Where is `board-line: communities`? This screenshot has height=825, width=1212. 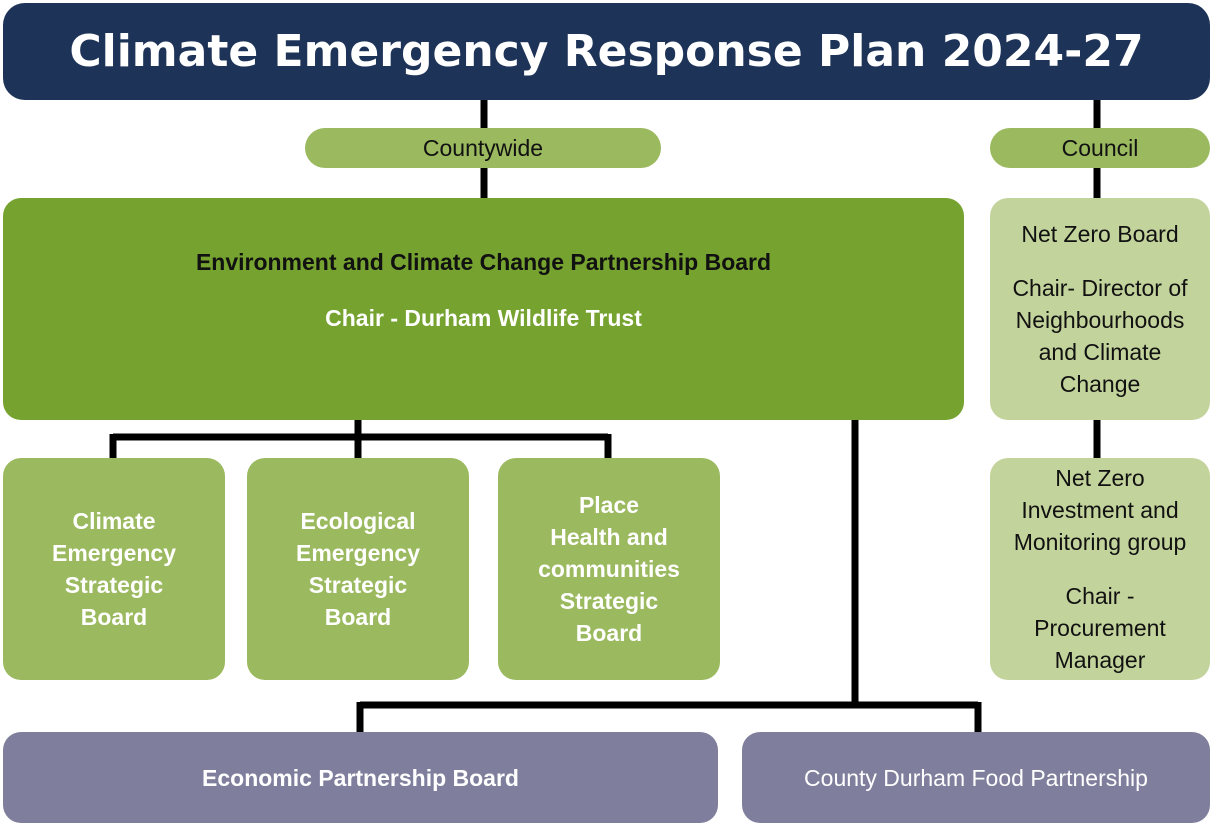 board-line: communities is located at coordinates (609, 569).